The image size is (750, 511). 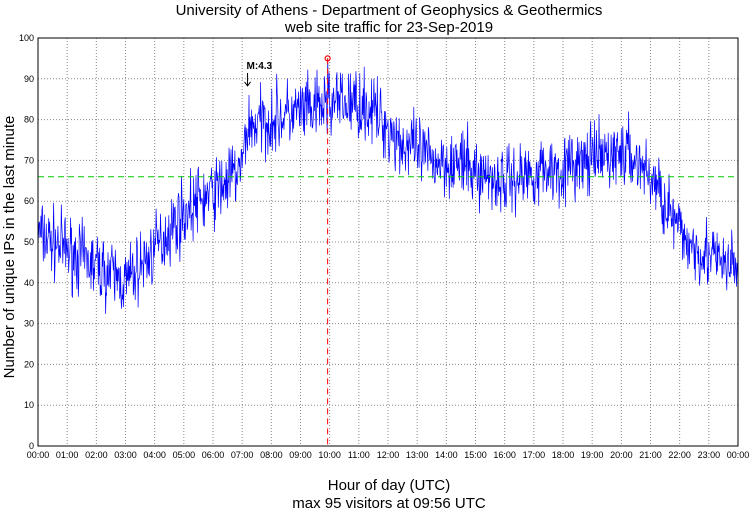 What do you see at coordinates (29, 160) in the screenshot?
I see `y-tick-label: 70` at bounding box center [29, 160].